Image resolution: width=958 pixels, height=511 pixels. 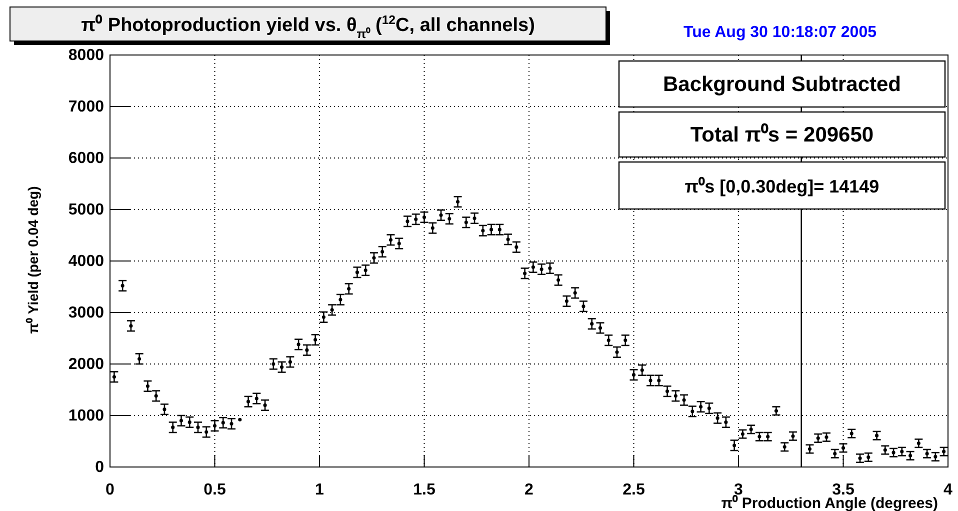 What do you see at coordinates (86, 107) in the screenshot?
I see `y-tick-label: 7000` at bounding box center [86, 107].